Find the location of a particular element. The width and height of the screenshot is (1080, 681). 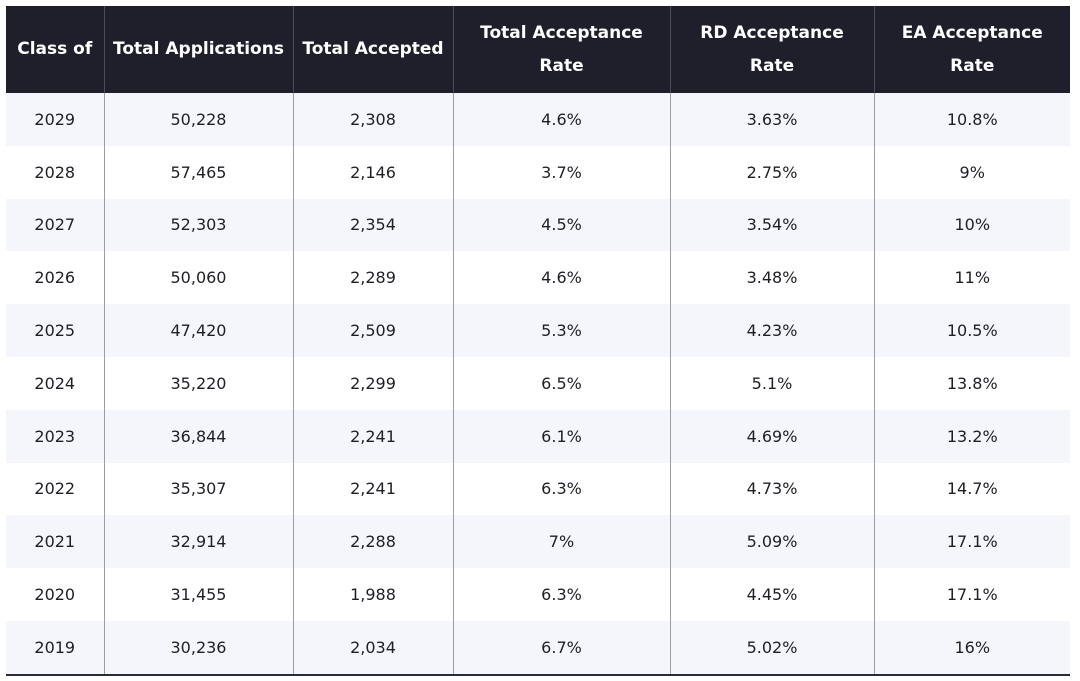

cell-total-applications: 52,303 is located at coordinates (199, 225).